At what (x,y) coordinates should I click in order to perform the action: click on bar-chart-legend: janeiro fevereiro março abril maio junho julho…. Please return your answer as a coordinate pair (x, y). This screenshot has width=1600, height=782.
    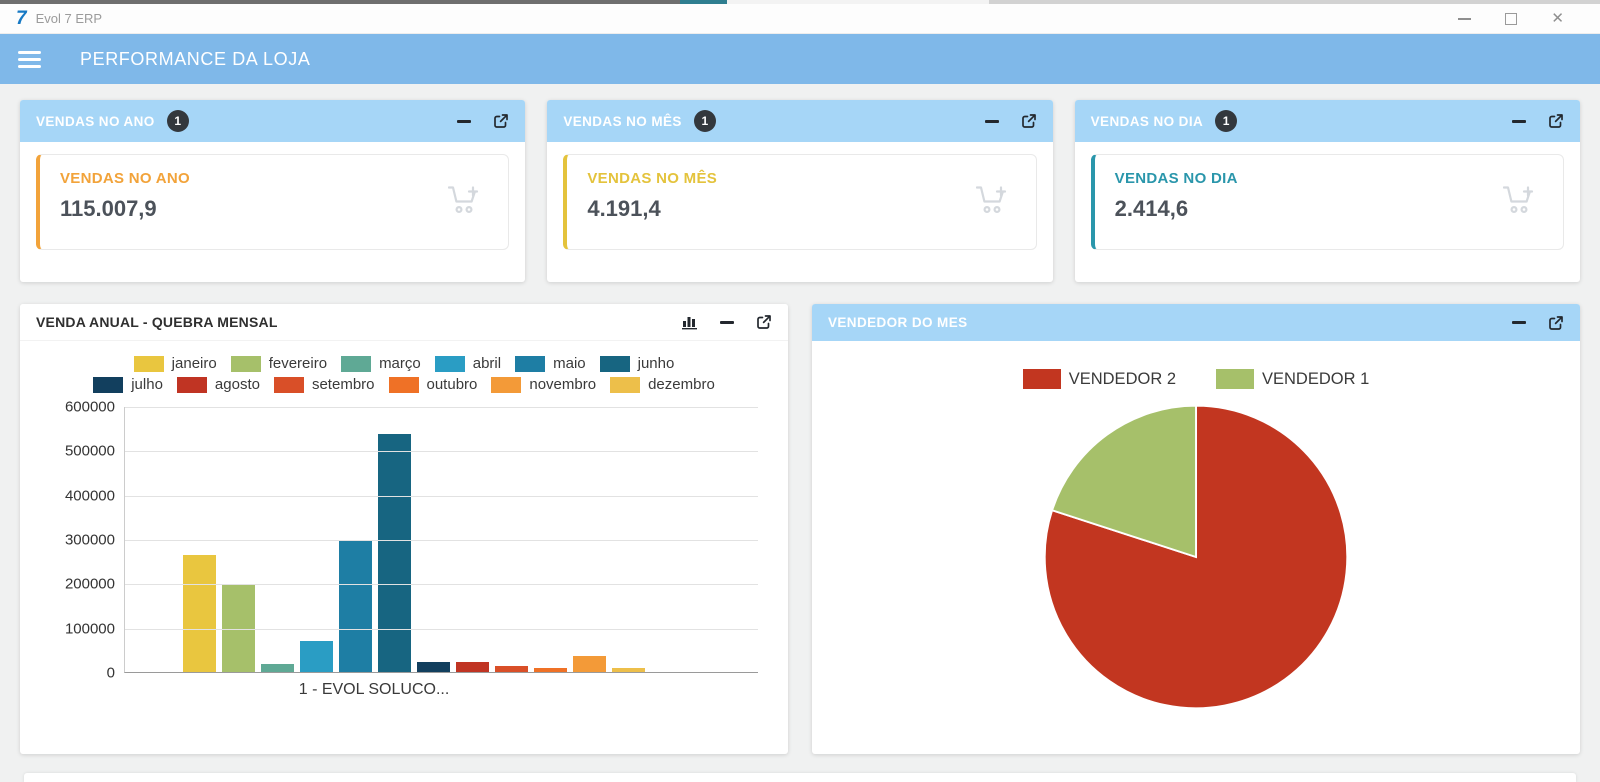
    Looking at the image, I should click on (404, 374).